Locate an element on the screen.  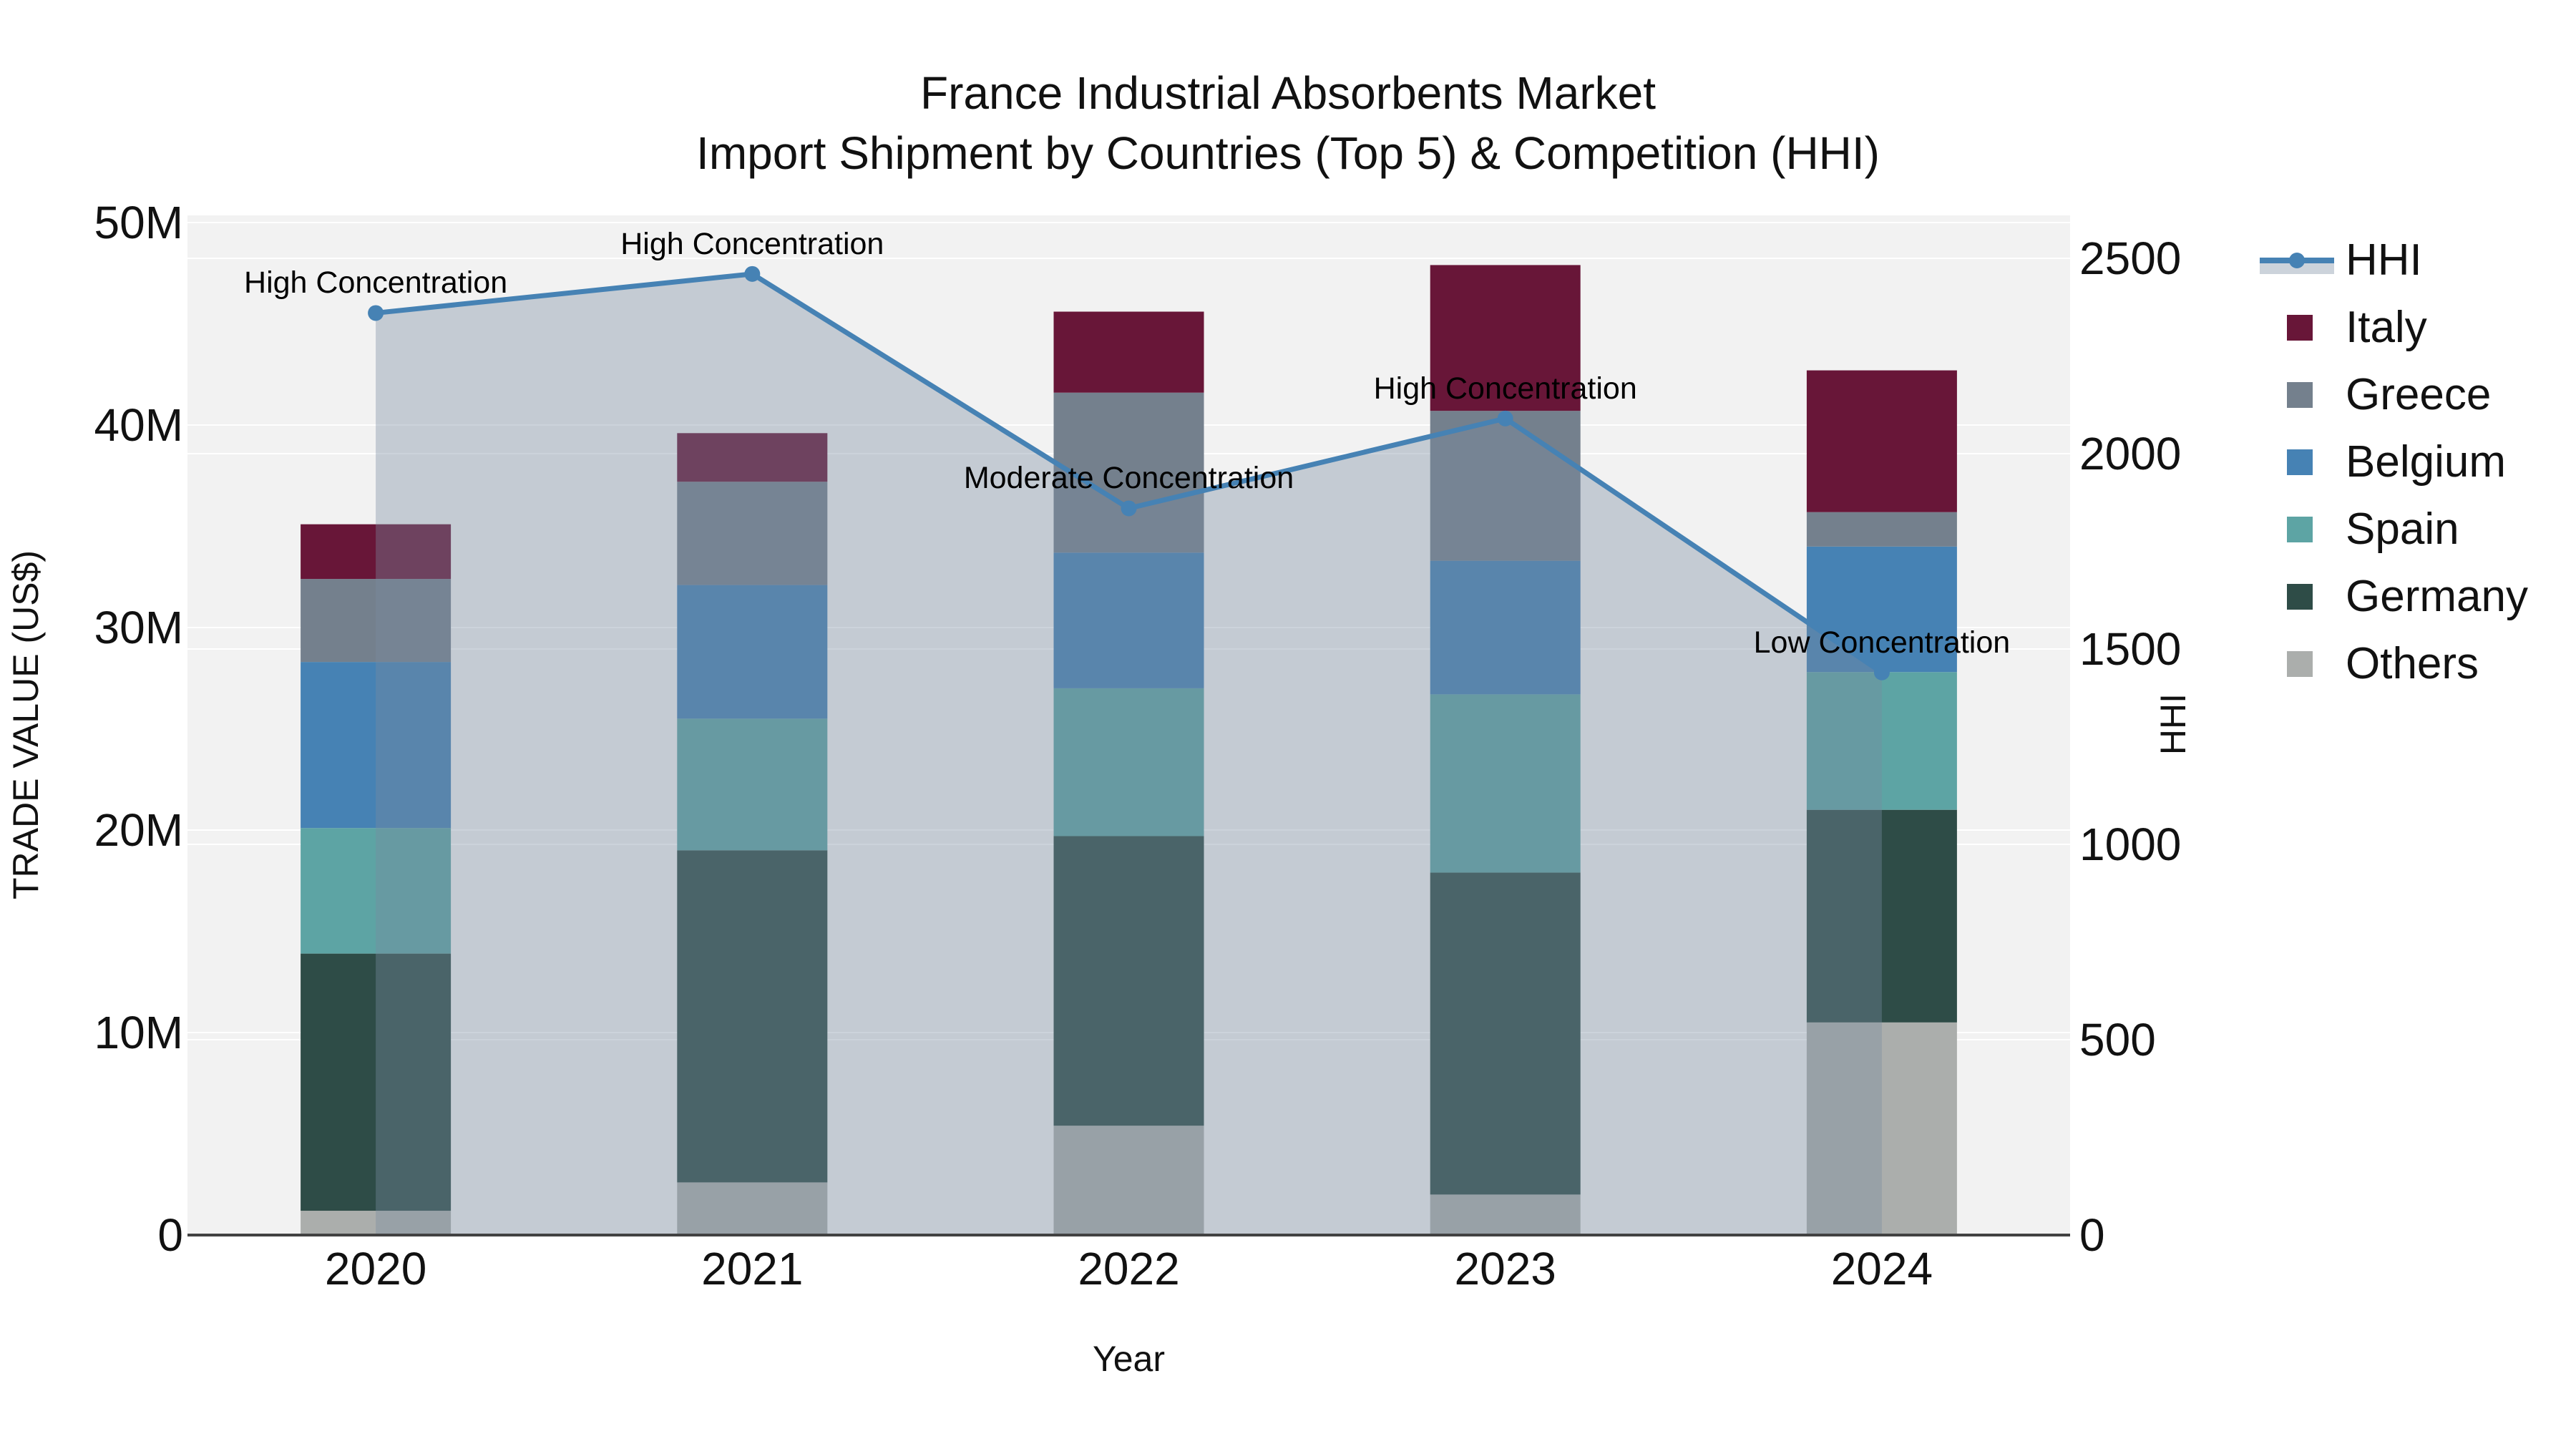
legend-label-italy: Italy is located at coordinates (2386, 327).